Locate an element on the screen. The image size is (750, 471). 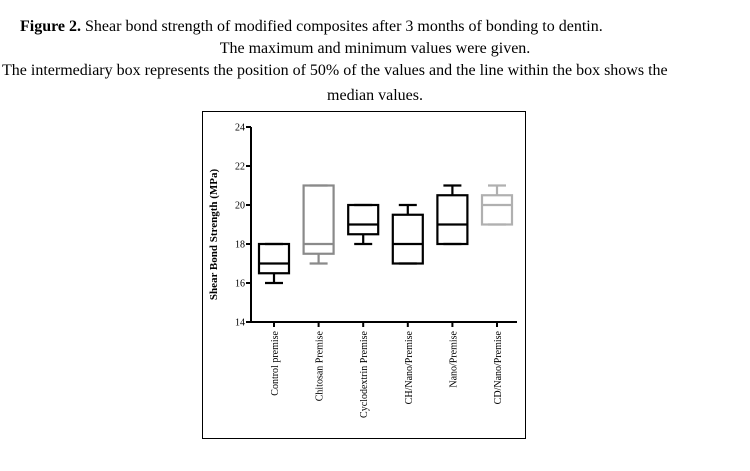
x-tick-label-3: CH/Nano/Premise is located at coordinates (409, 367).